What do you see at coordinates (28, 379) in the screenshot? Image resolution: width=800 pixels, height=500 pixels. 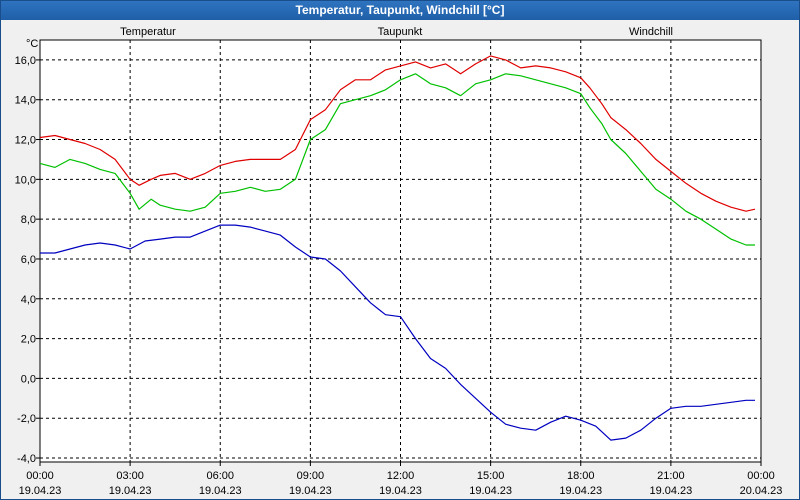 I see `y-tick-label: 0,0` at bounding box center [28, 379].